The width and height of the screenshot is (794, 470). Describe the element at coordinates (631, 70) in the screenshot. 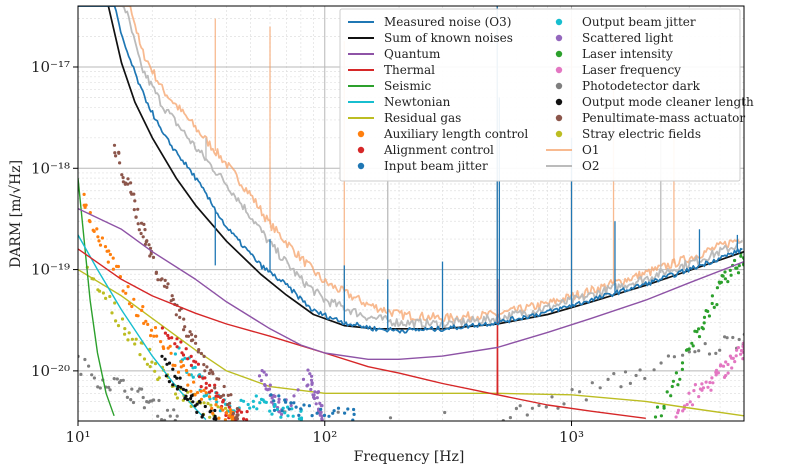

I see `legend-label-laser-frequency: Laser frequency` at that location.